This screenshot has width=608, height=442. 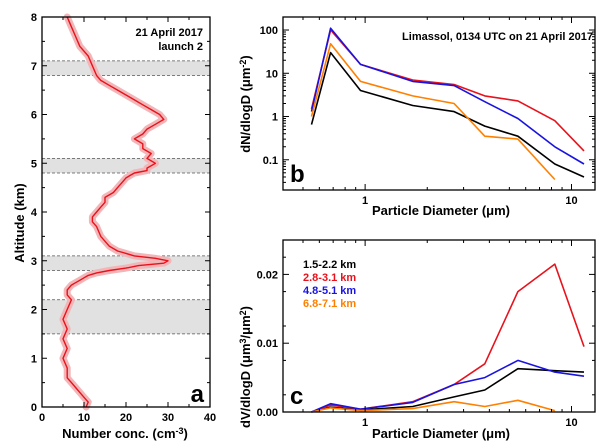 What do you see at coordinates (329, 291) in the screenshot?
I see `legend-entry: 4.8-5.1 km` at bounding box center [329, 291].